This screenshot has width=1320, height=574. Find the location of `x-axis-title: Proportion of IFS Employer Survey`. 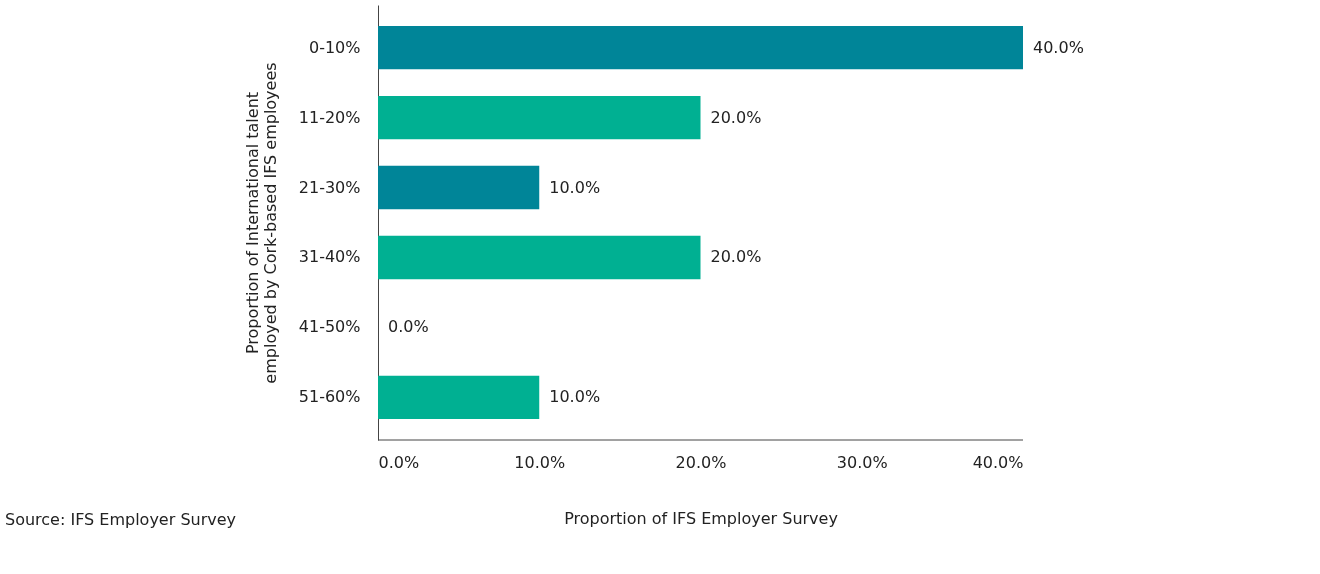

x-axis-title: Proportion of IFS Employer Survey is located at coordinates (701, 518).